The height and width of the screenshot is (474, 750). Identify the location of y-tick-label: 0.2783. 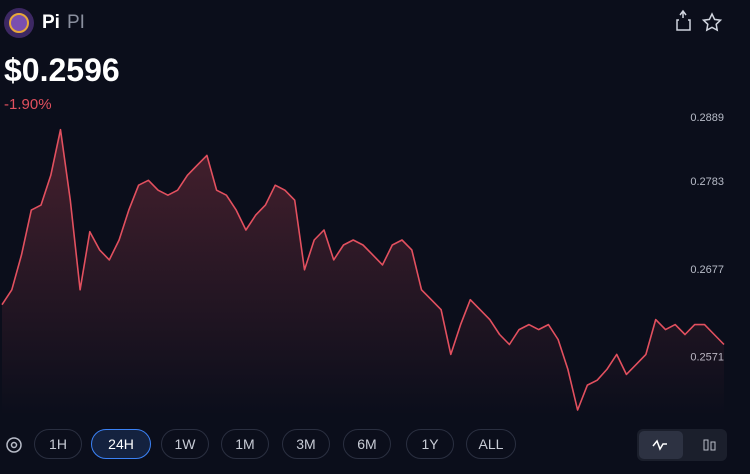
(707, 182).